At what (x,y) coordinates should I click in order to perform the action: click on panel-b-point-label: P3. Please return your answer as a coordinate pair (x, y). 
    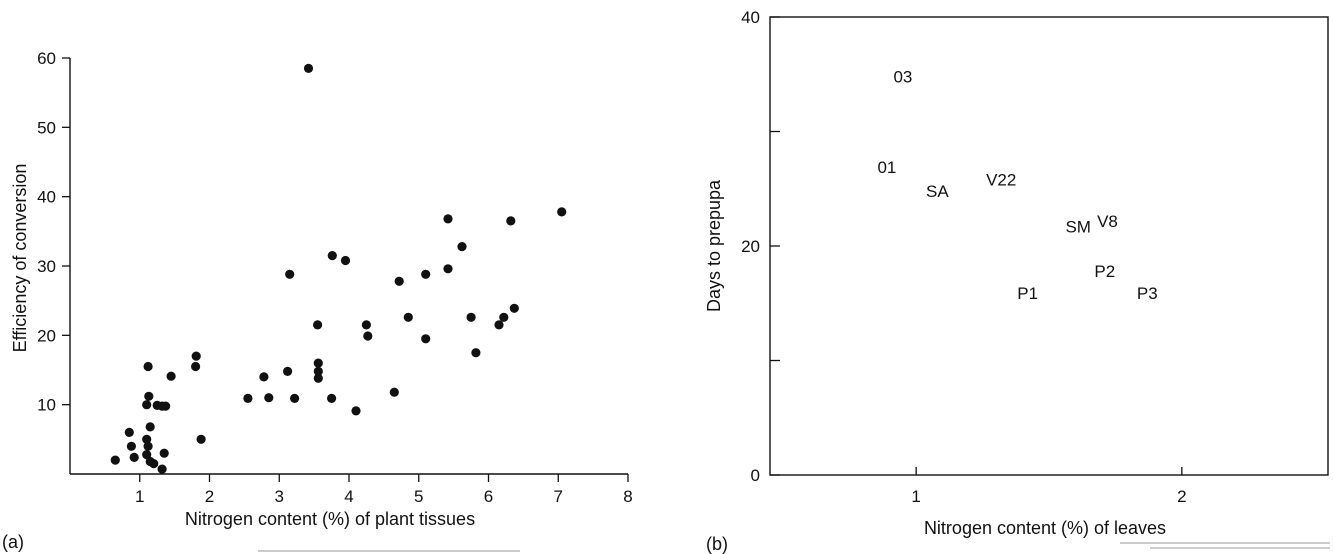
    Looking at the image, I should click on (1147, 293).